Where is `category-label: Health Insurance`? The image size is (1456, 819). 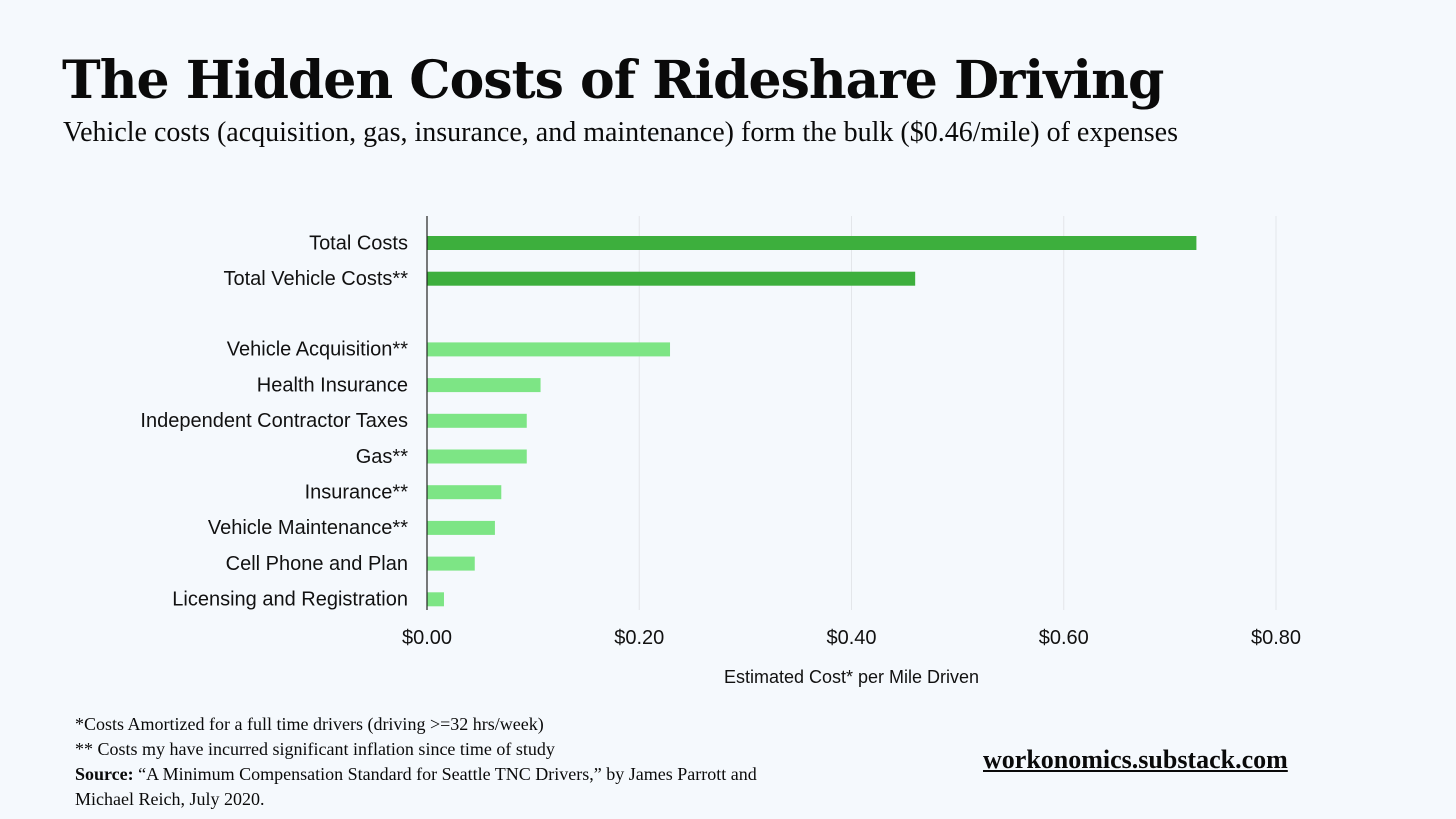
category-label: Health Insurance is located at coordinates (332, 385).